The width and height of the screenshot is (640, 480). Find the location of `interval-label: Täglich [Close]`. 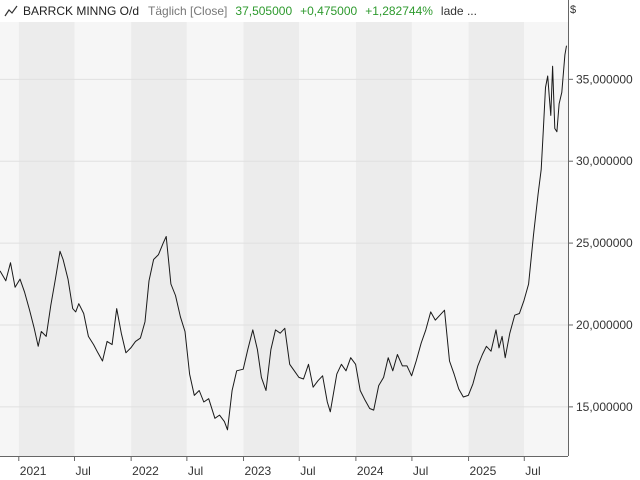

interval-label: Täglich [Close] is located at coordinates (188, 11).